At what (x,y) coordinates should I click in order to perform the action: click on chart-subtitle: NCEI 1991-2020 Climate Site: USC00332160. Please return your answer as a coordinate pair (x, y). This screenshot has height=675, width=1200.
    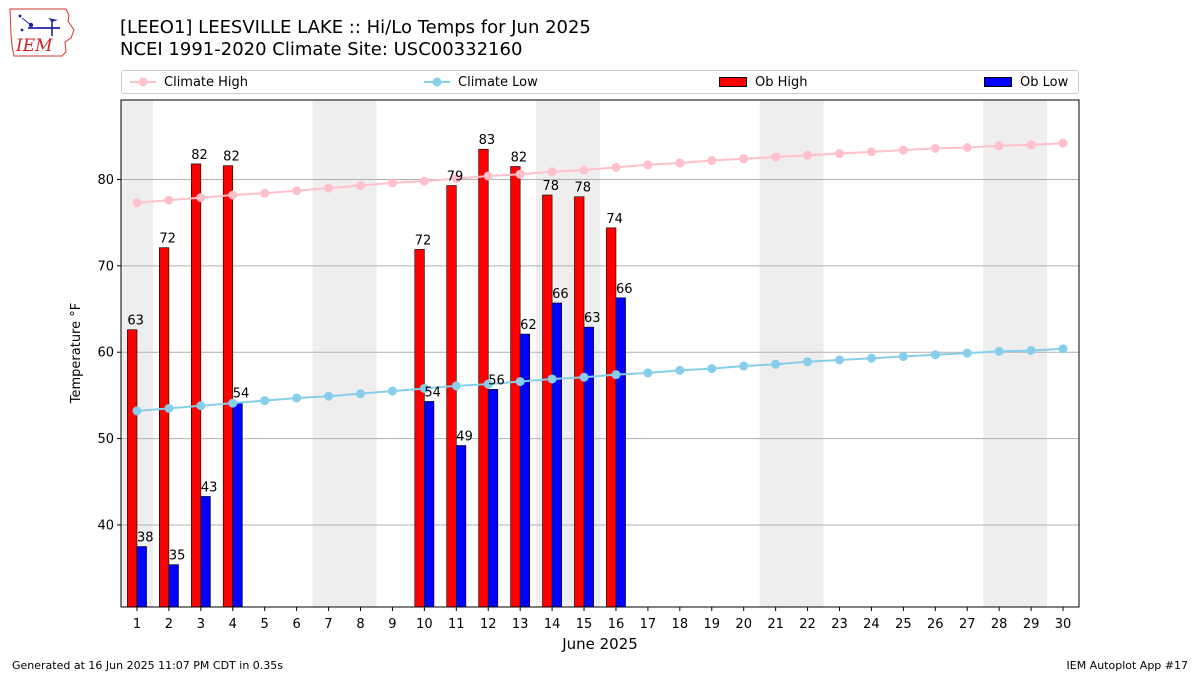
    Looking at the image, I should click on (321, 49).